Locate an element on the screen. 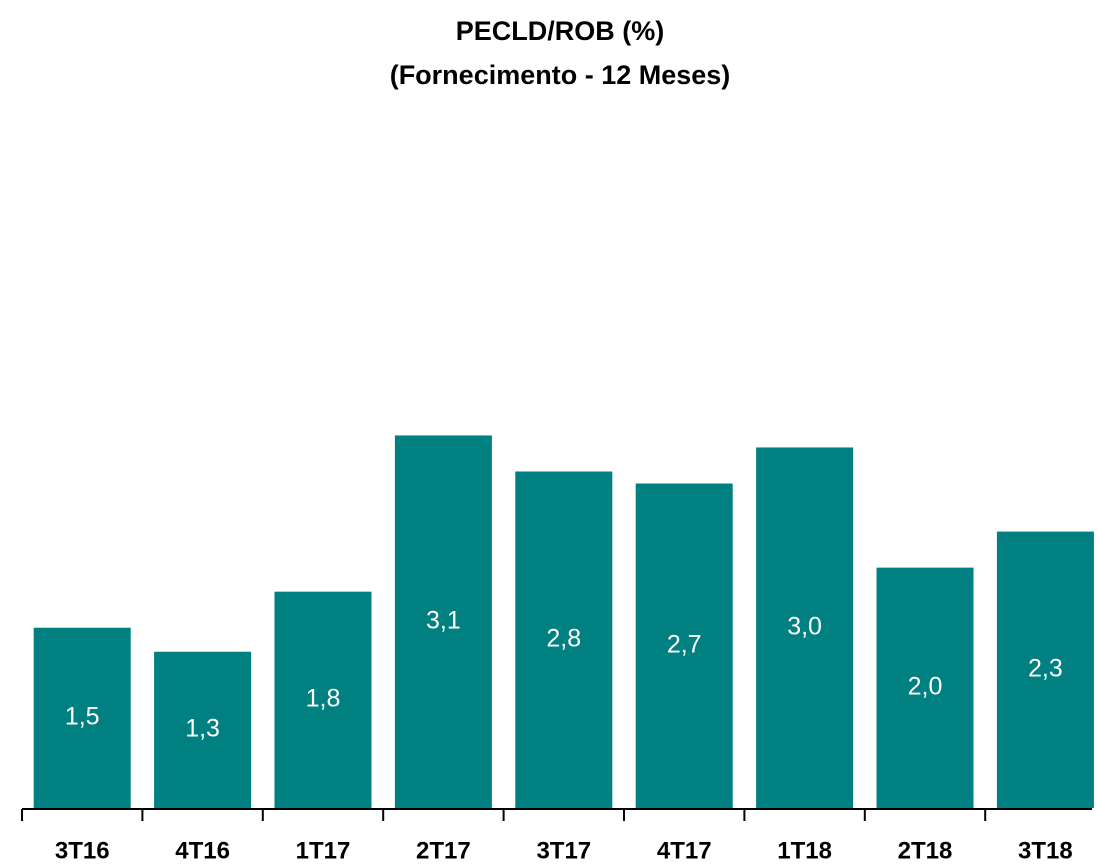  value-label: 1,3 is located at coordinates (202, 728).